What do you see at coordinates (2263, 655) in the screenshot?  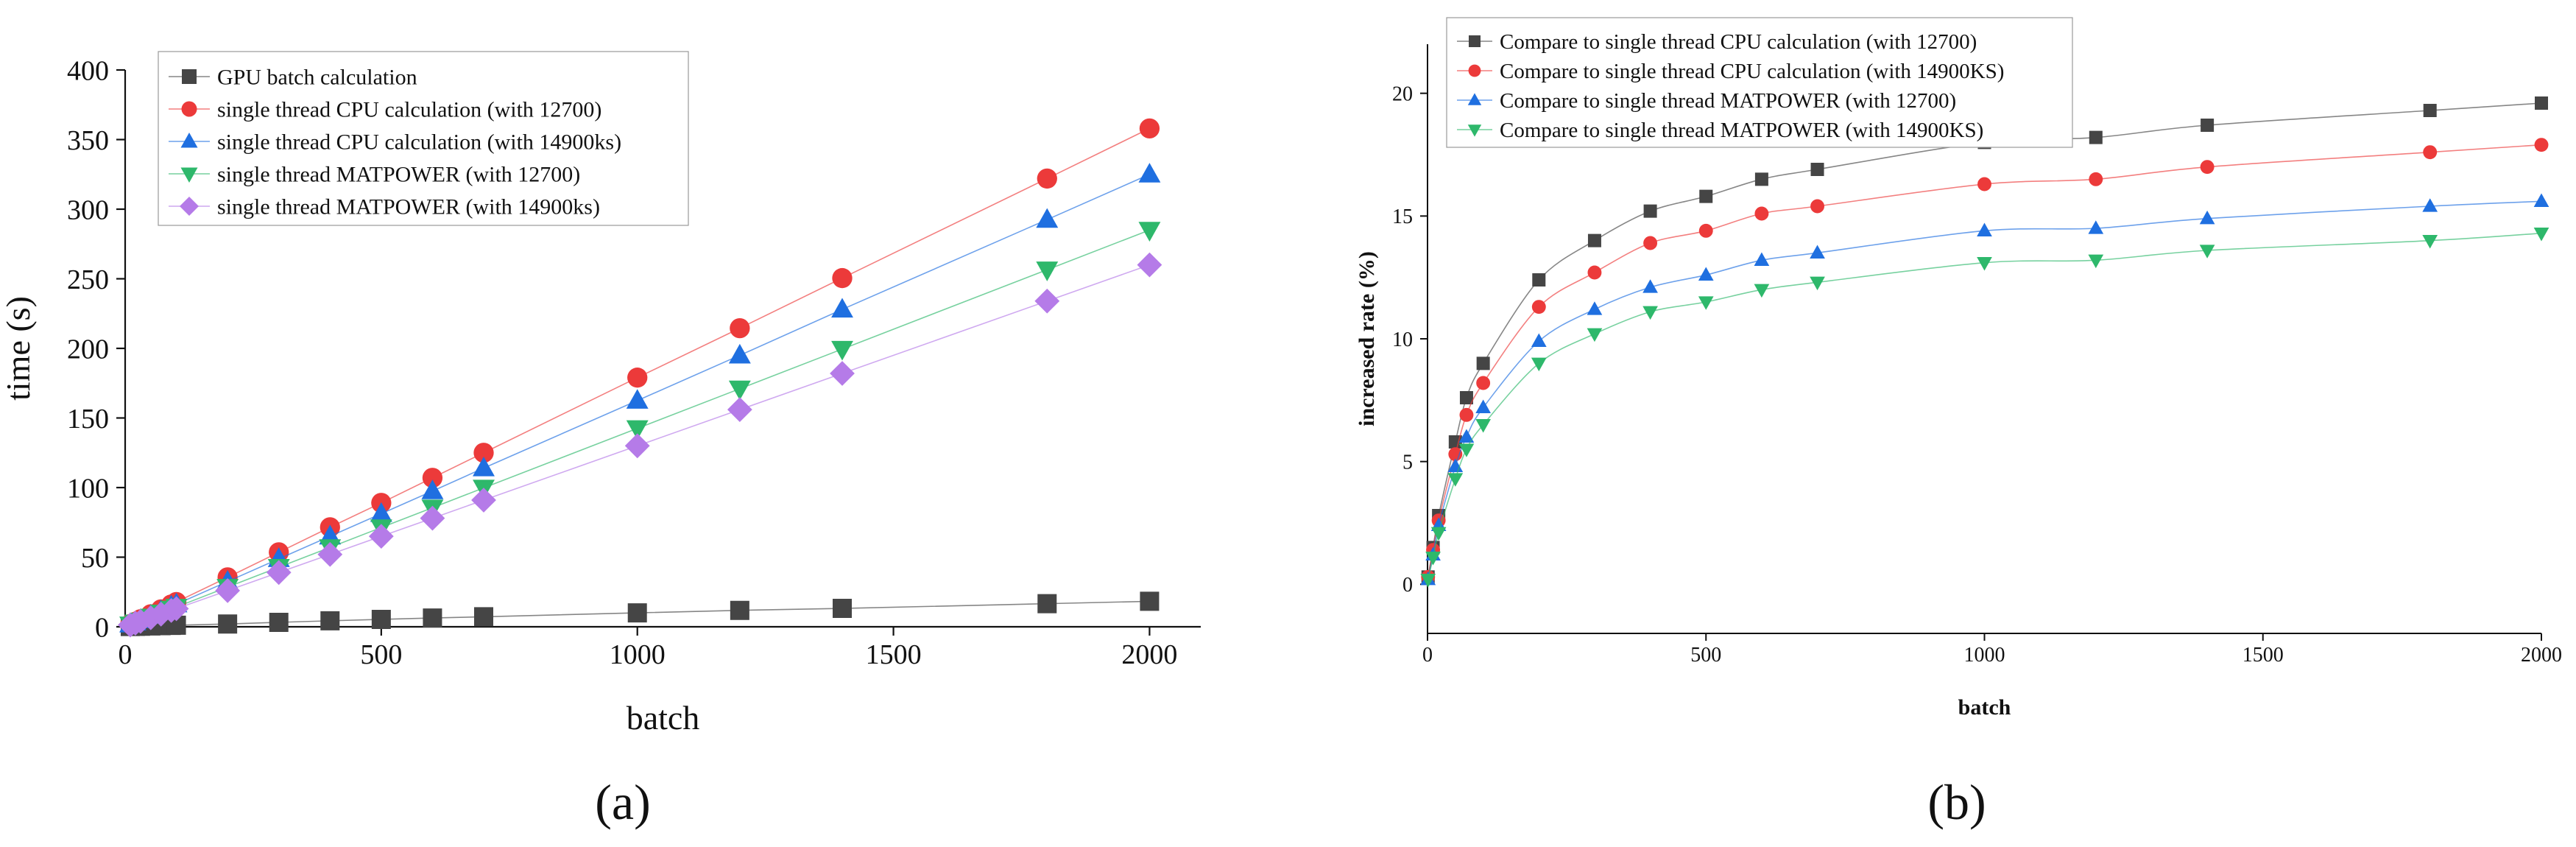 I see `x-tick-label: 1500` at bounding box center [2263, 655].